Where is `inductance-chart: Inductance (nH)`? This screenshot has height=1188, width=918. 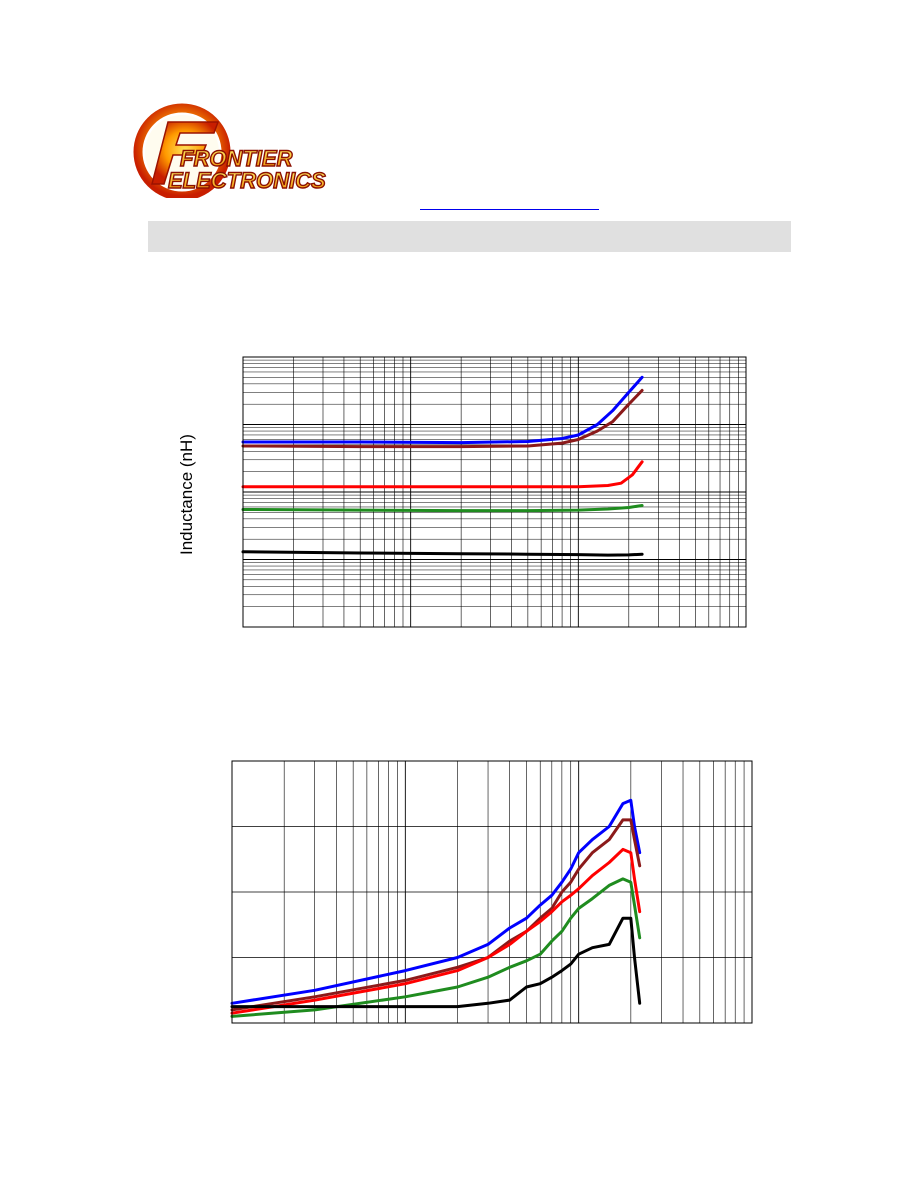
inductance-chart: Inductance (nH) is located at coordinates (462, 492).